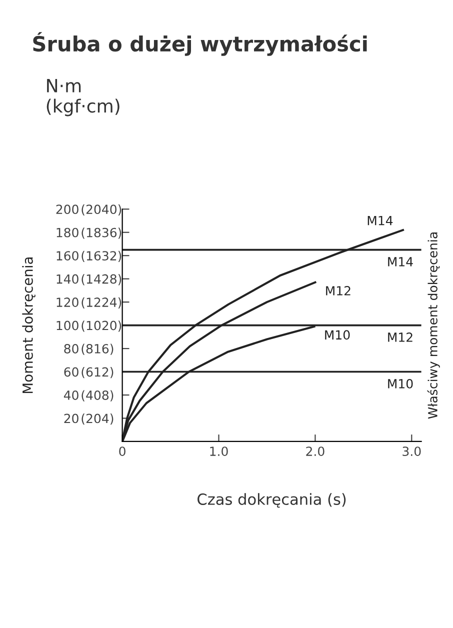 The image size is (453, 628). Describe the element at coordinates (67, 279) in the screenshot. I see `y-tick-label: 140` at that location.